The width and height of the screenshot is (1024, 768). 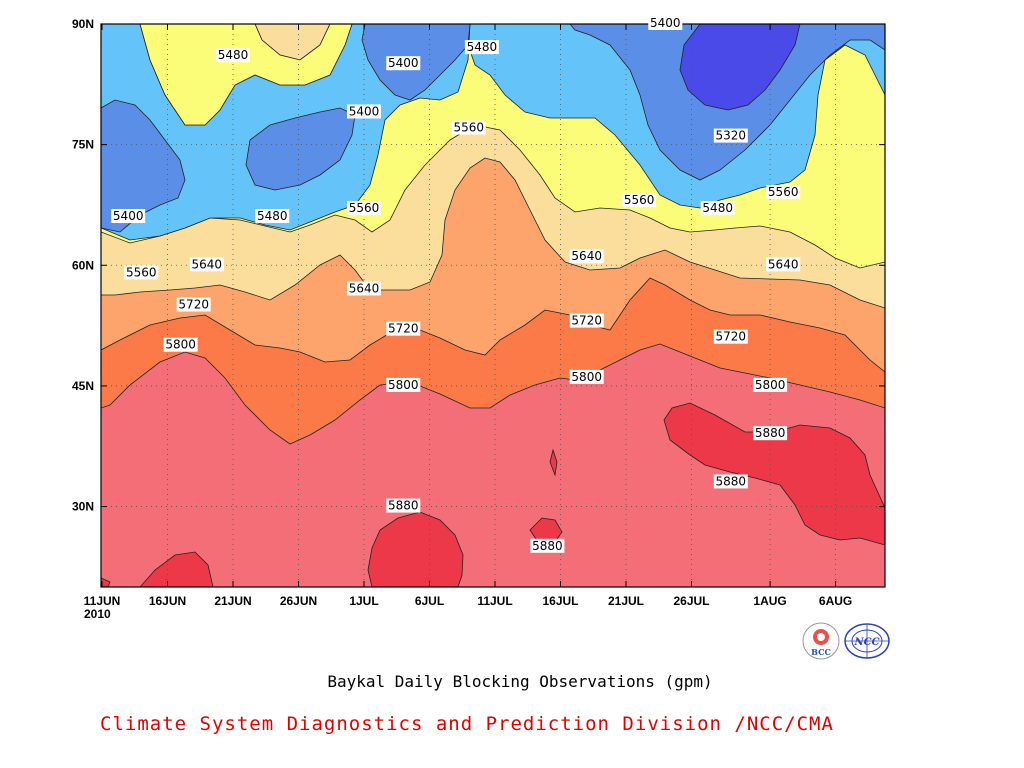 I want to click on x-tick-label: 1AUG, so click(x=769, y=601).